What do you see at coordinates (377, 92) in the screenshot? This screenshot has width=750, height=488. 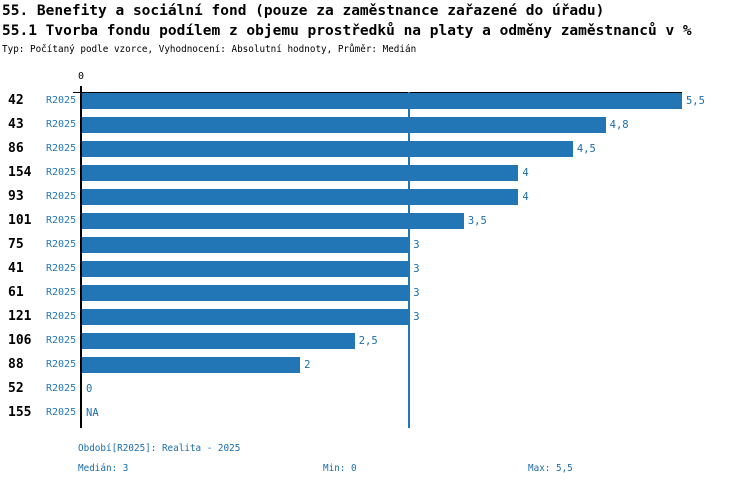 I see `axis-top-line` at bounding box center [377, 92].